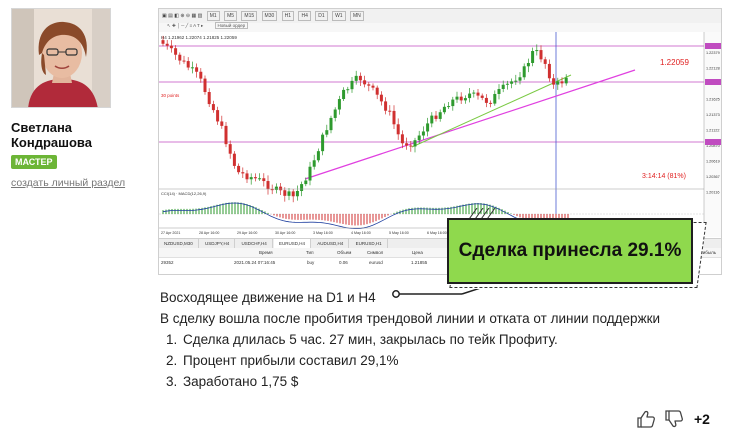  Describe the element at coordinates (369, 243) in the screenshot. I see `tab-eurusd-h1: EURUSD,H1` at that location.